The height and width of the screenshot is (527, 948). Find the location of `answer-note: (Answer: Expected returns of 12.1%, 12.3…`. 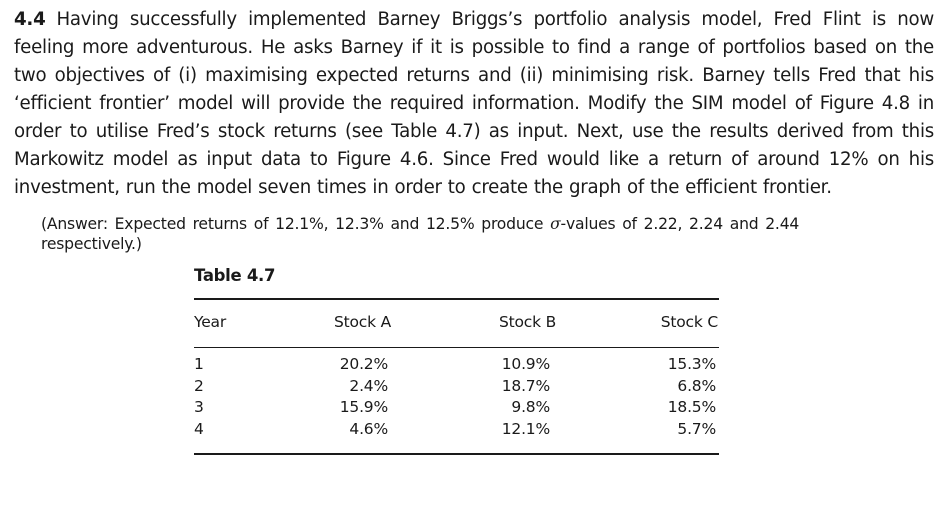

answer-note: (Answer: Expected returns of 12.1%, 12.3… is located at coordinates (471, 234).